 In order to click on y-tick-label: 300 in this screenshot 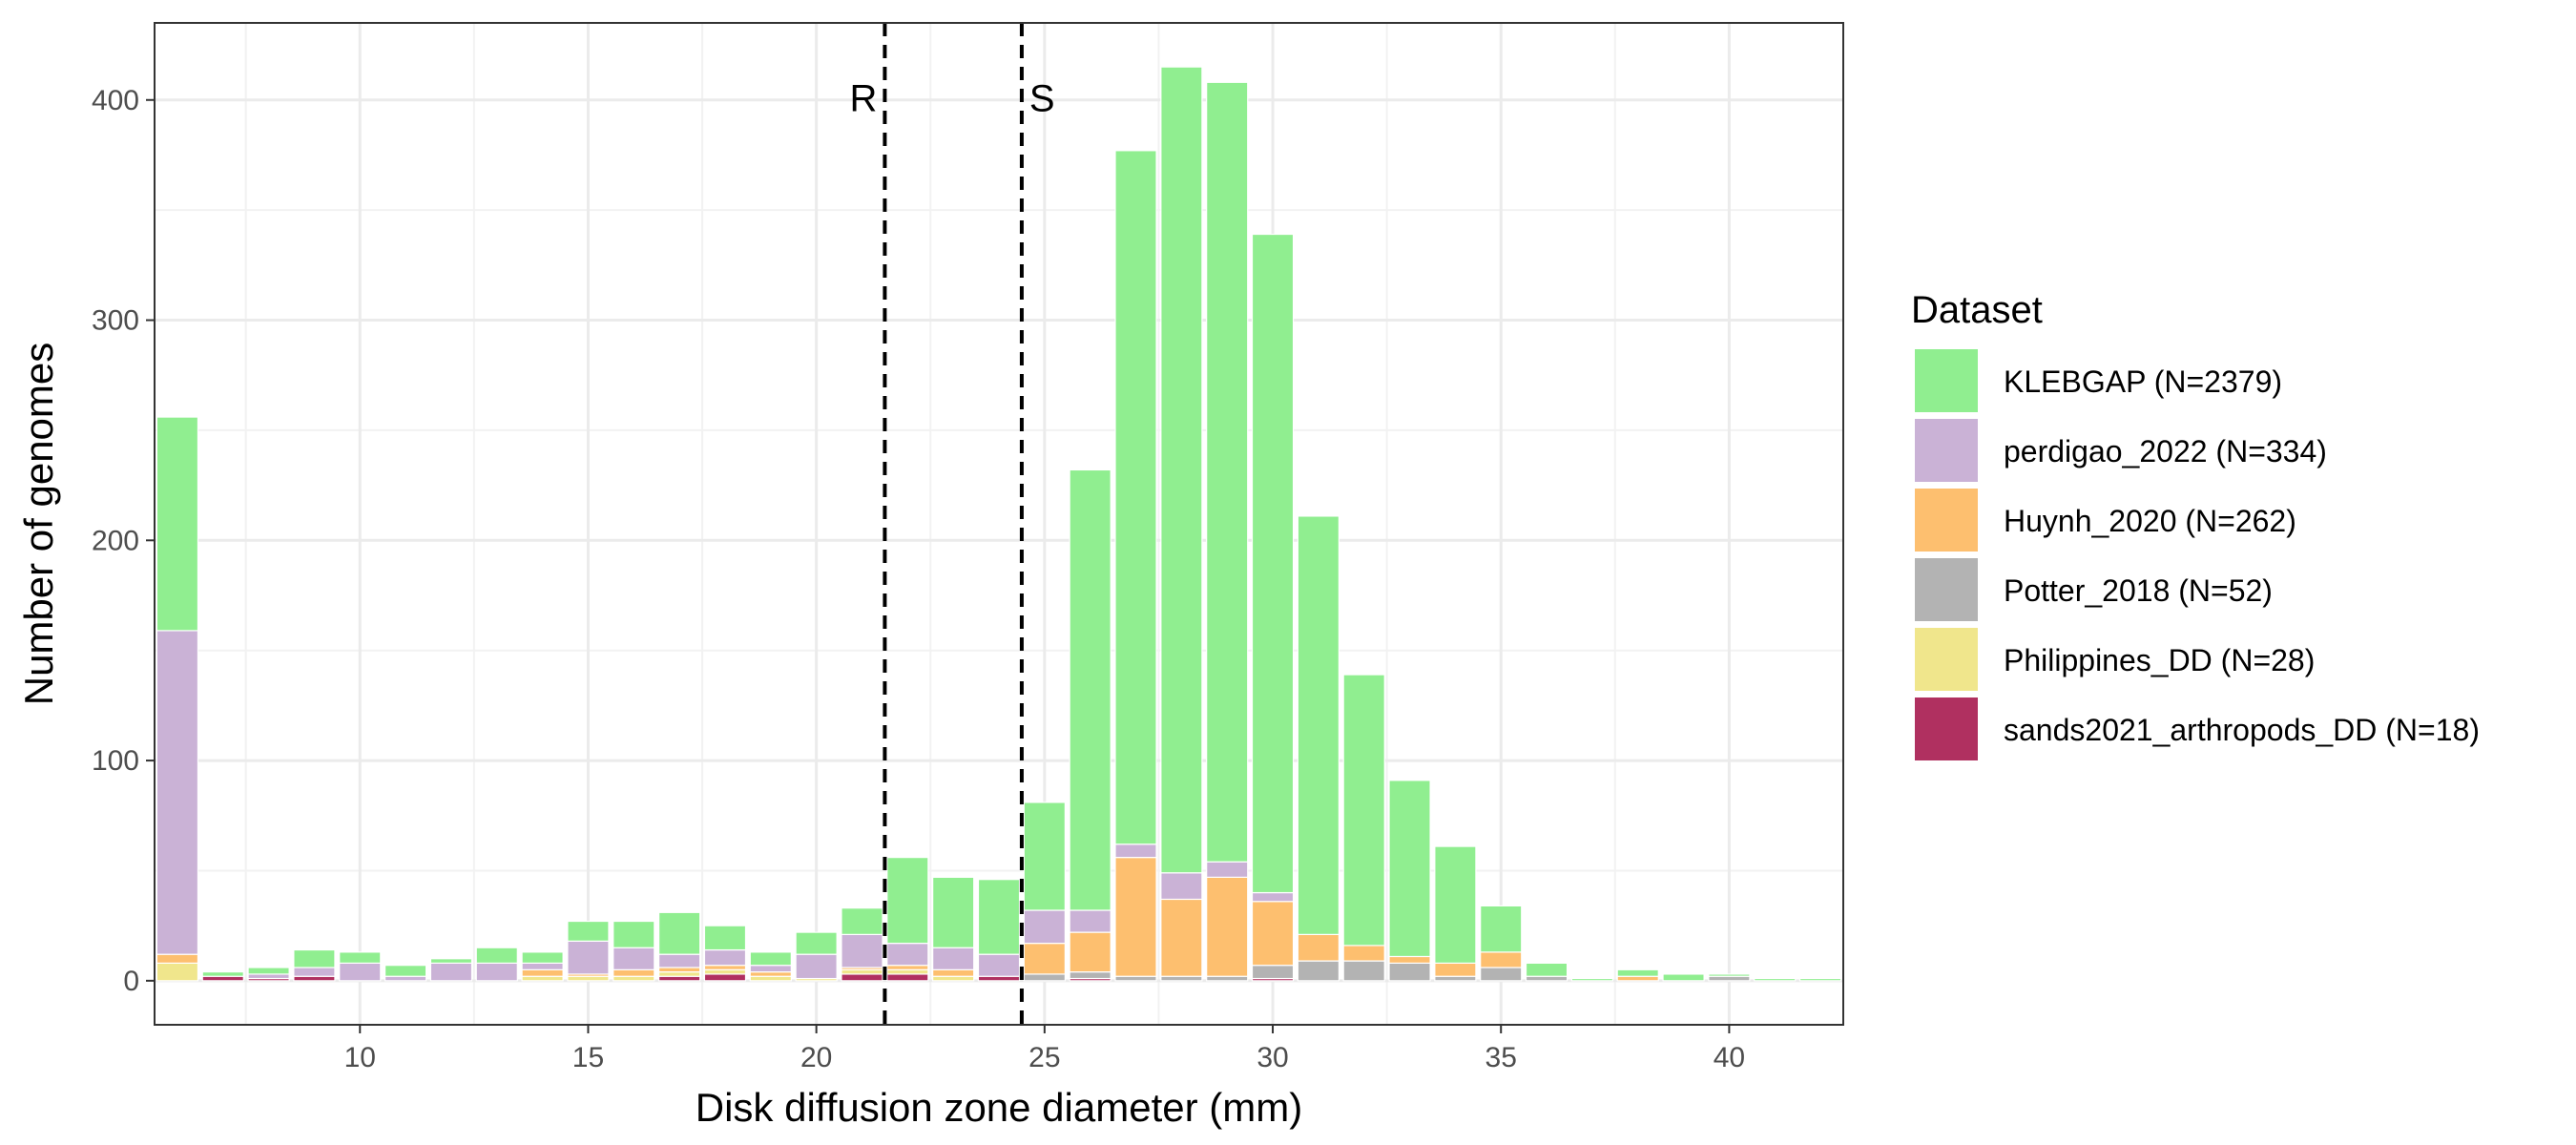, I will do `click(115, 321)`.